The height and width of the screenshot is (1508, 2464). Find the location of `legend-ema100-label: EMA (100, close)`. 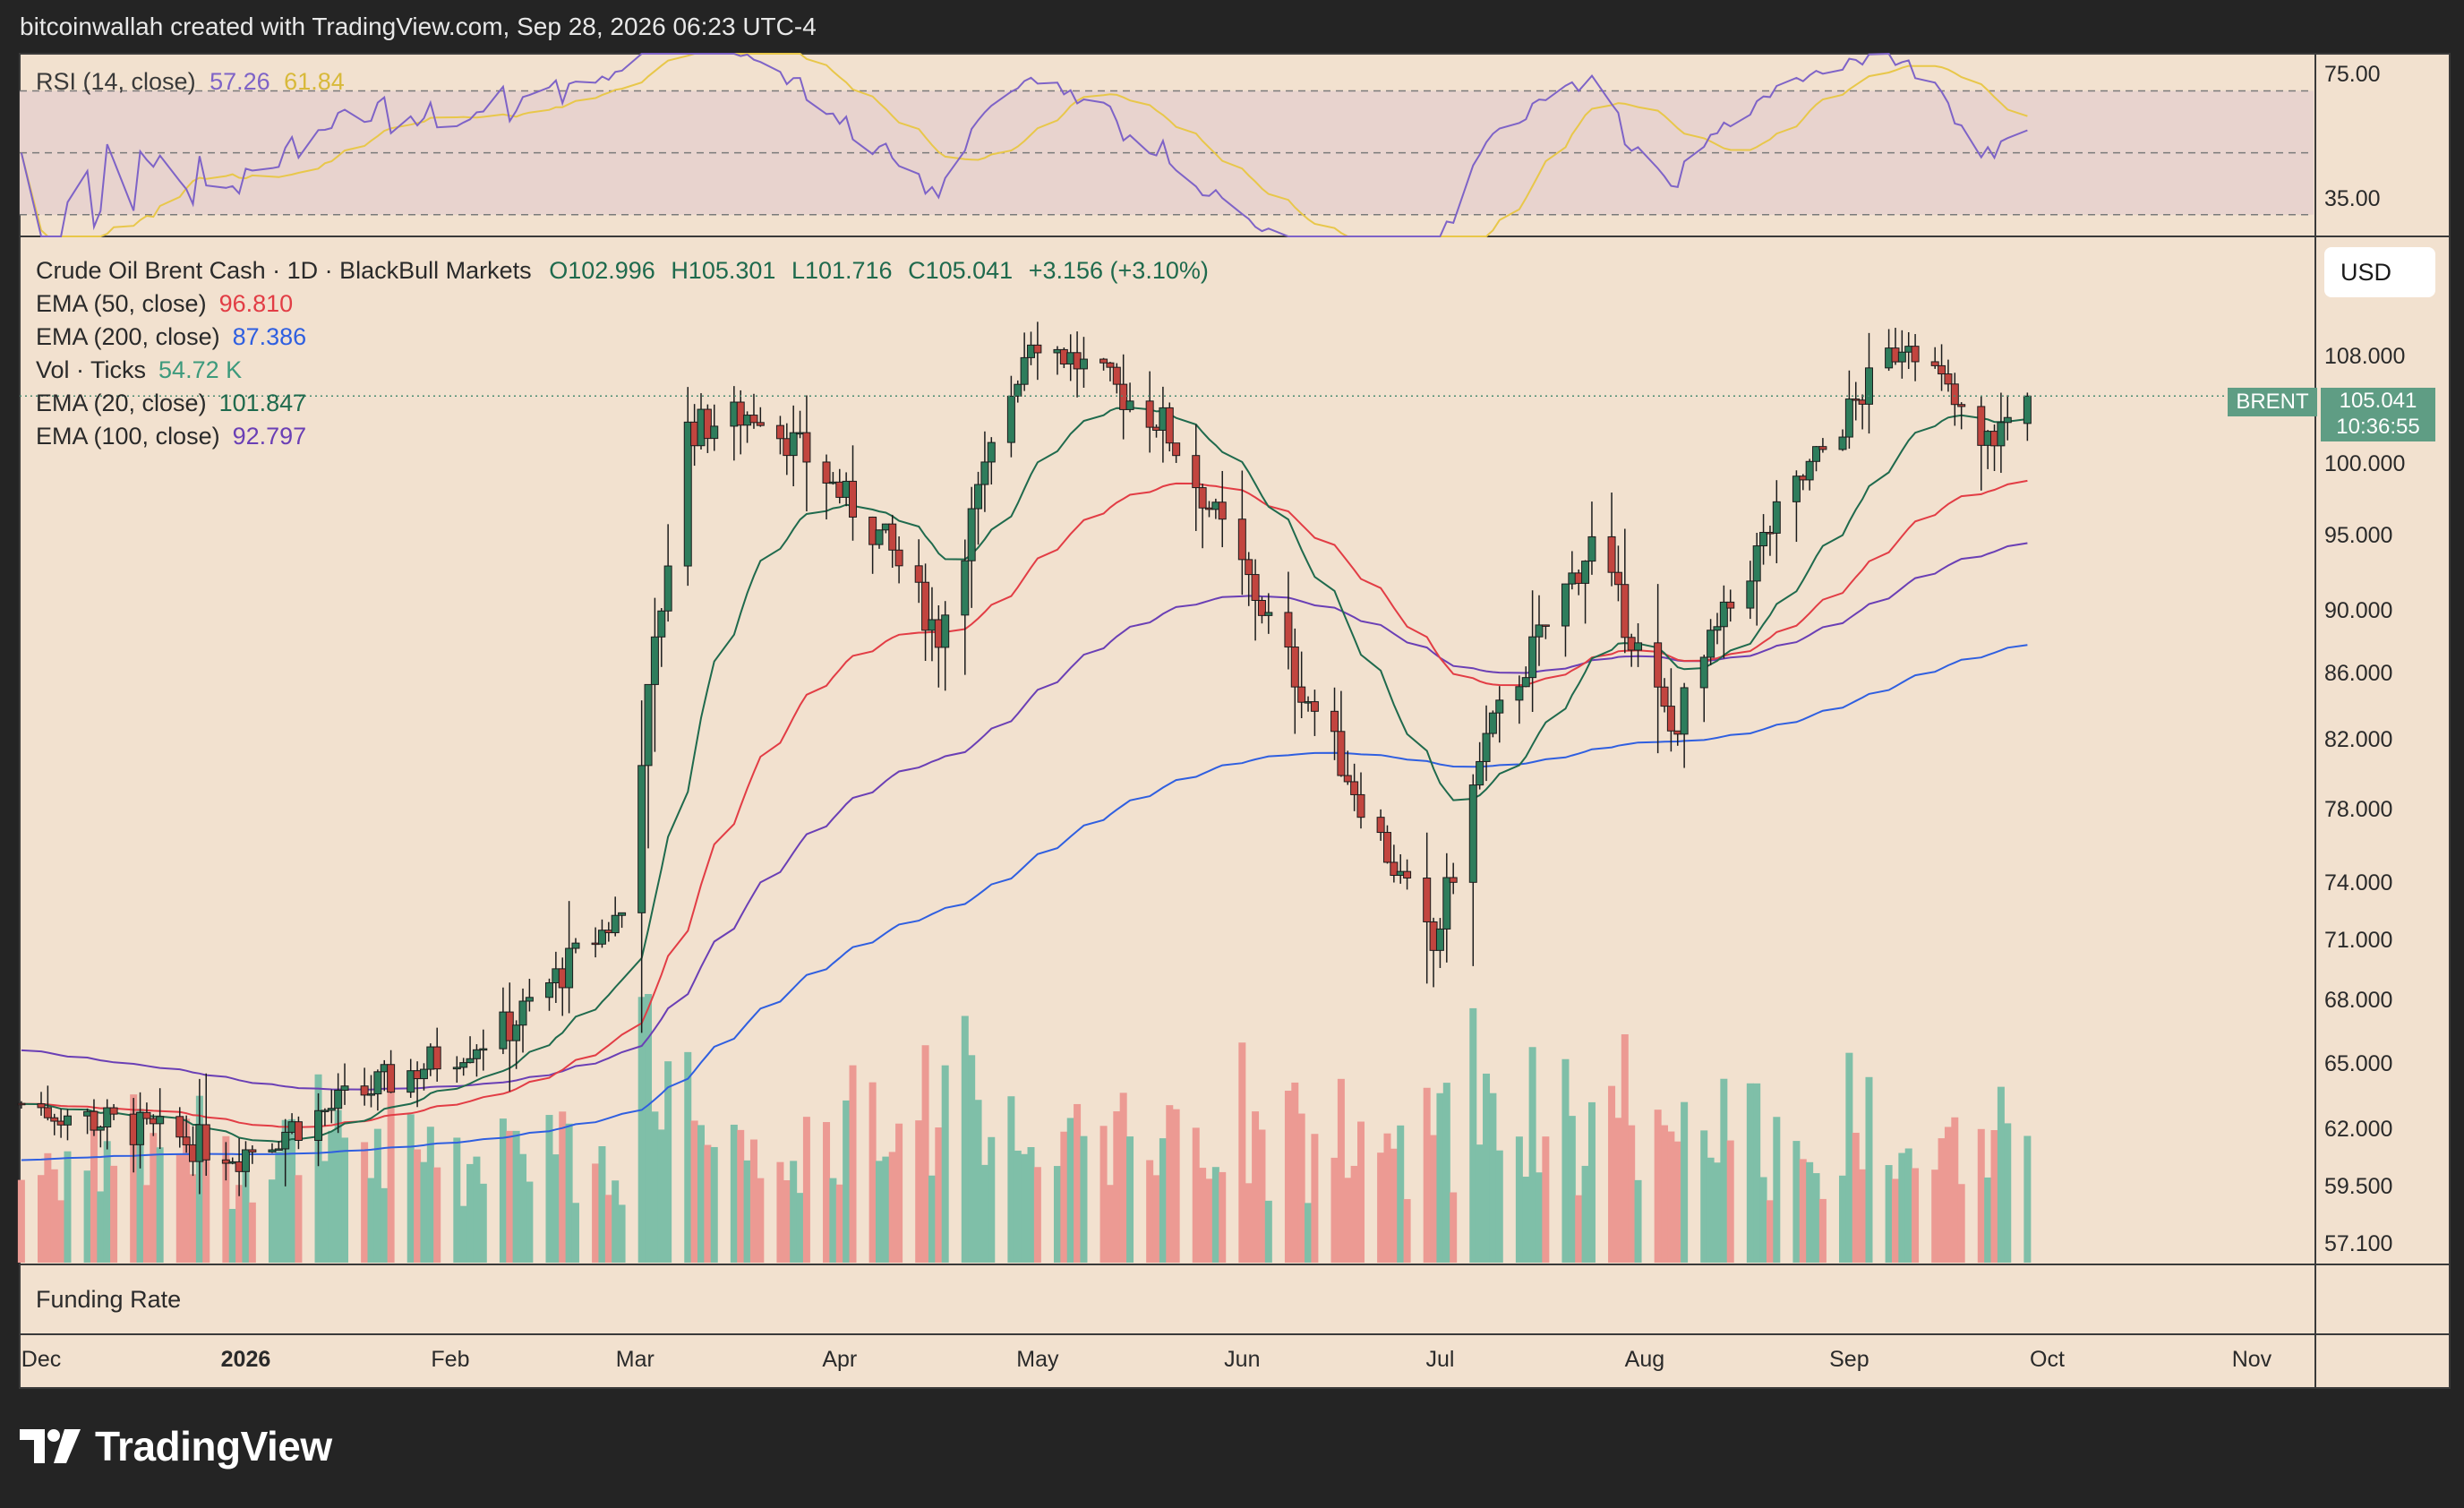

legend-ema100-label: EMA (100, close) is located at coordinates (128, 436).